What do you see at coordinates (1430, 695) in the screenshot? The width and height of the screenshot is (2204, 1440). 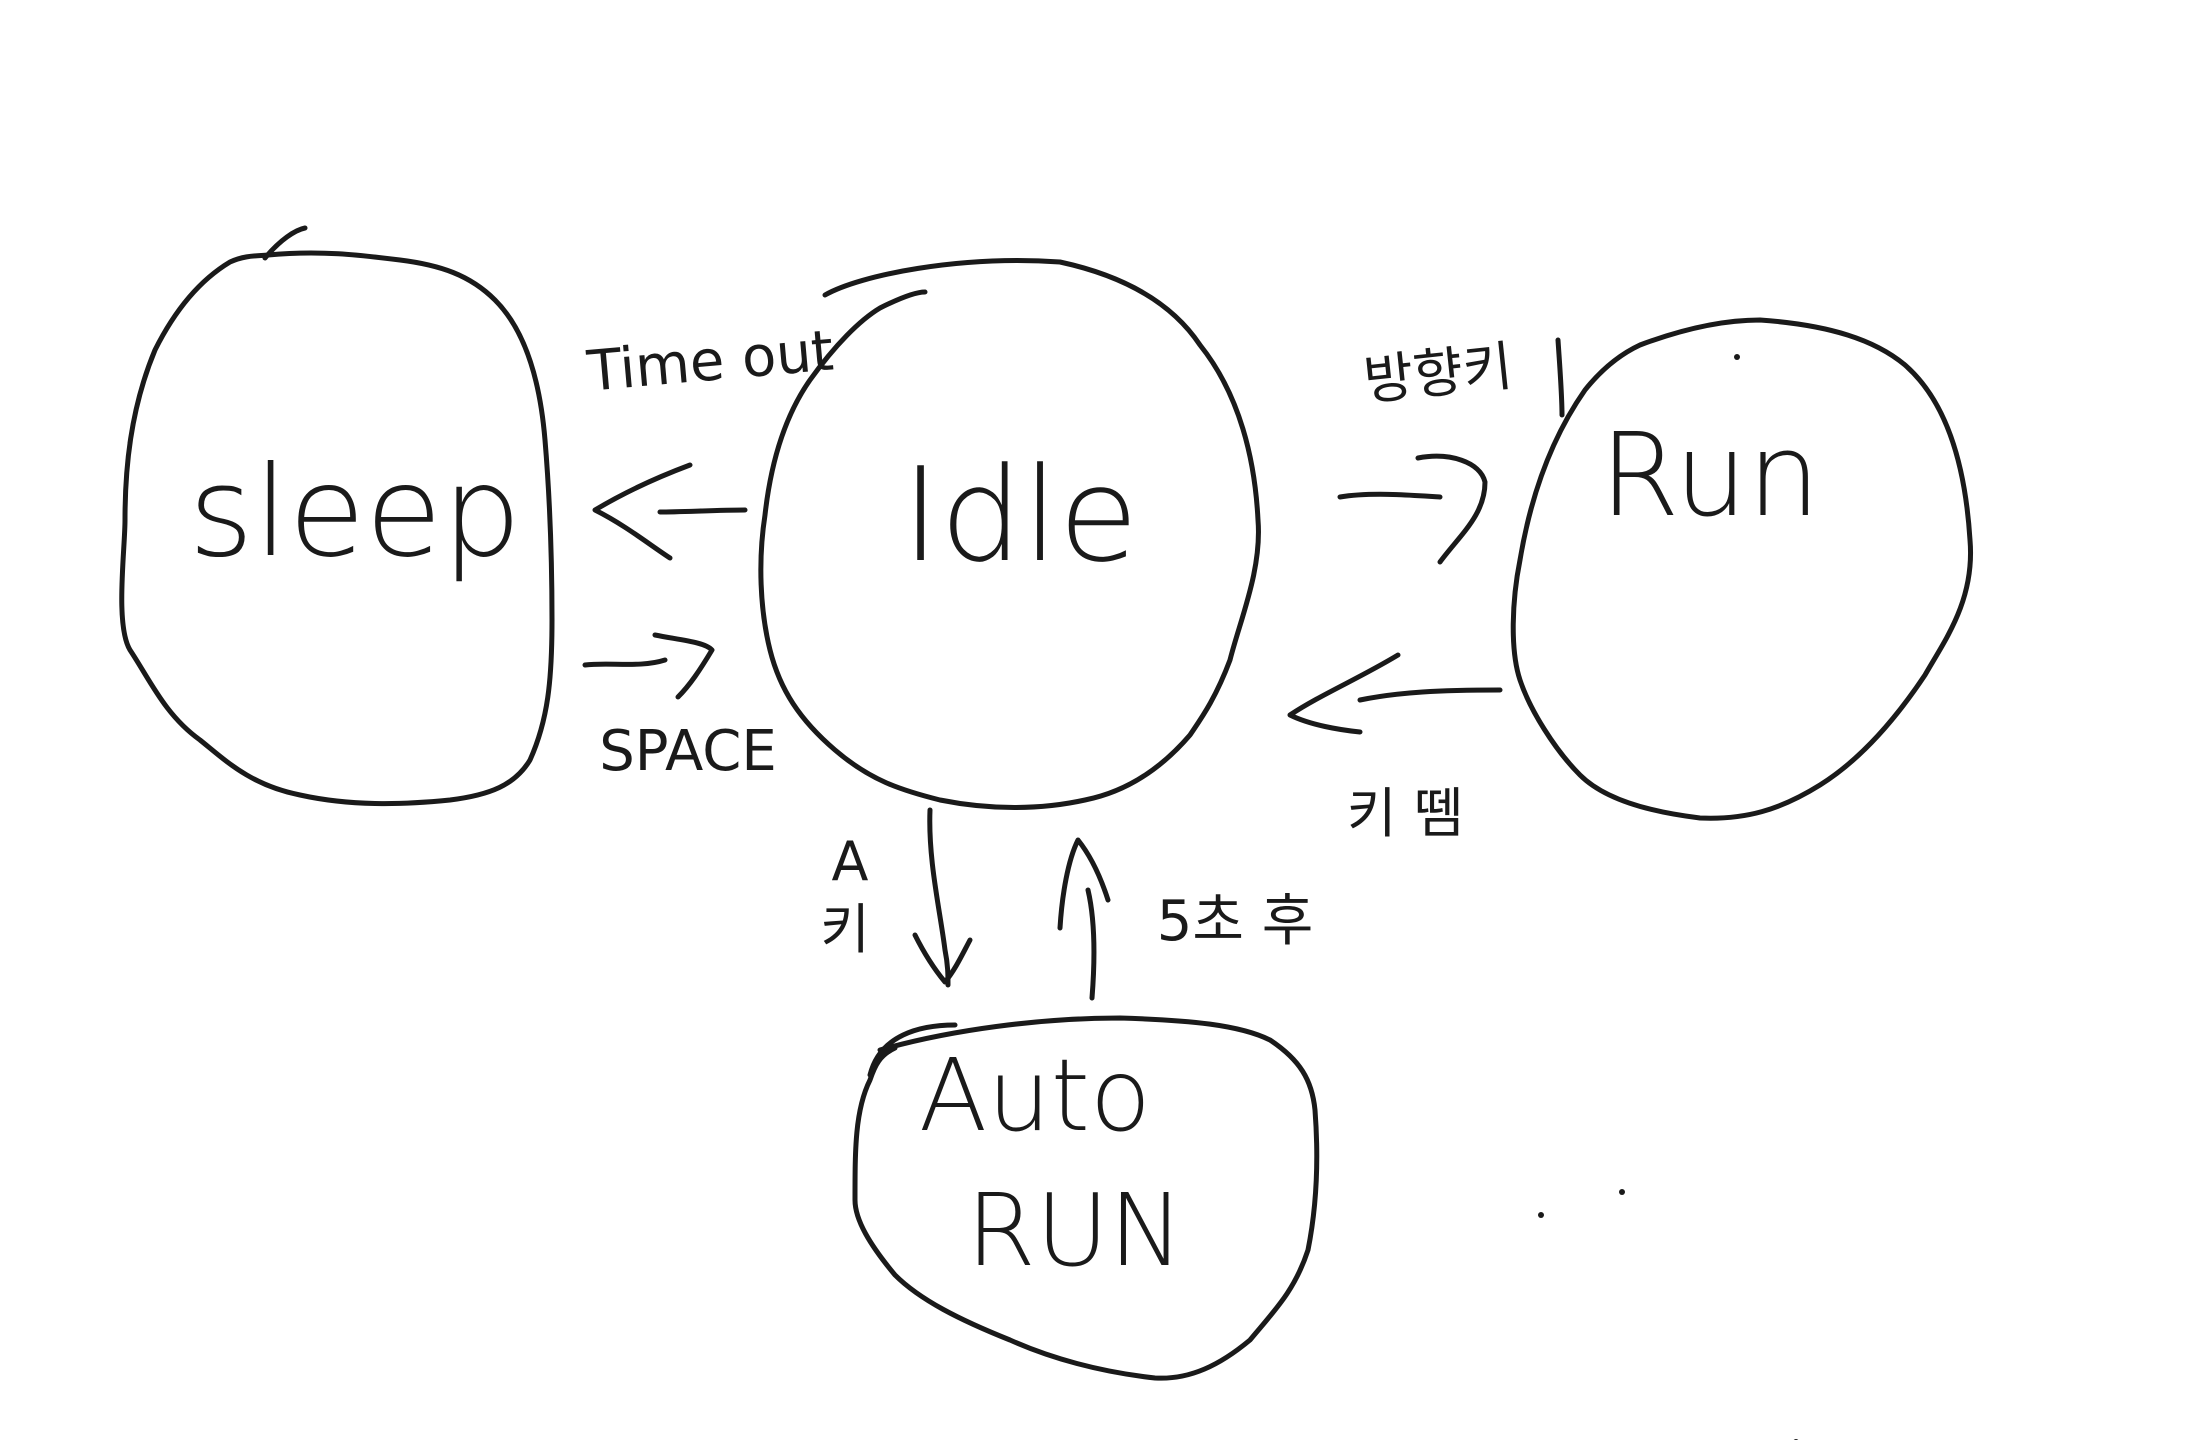 I see `arrow-run-to-idle` at bounding box center [1430, 695].